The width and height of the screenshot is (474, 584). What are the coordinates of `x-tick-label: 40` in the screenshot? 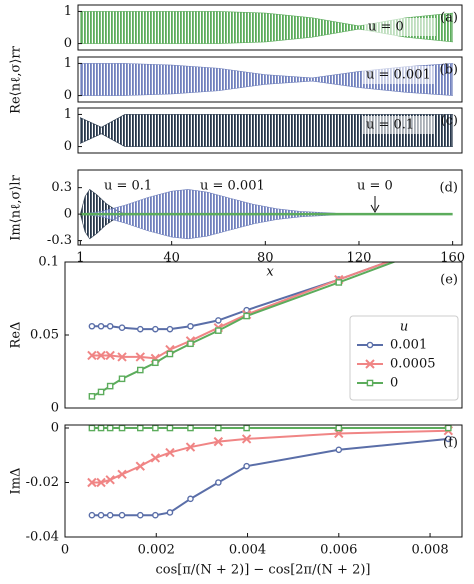 It's located at (171, 258).